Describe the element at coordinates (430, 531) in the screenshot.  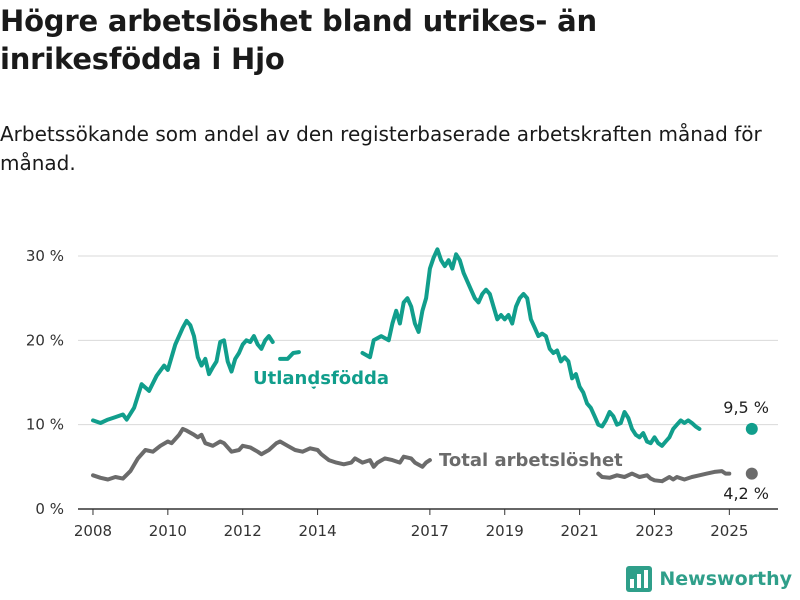
I see `x-tick-label: 2017` at that location.